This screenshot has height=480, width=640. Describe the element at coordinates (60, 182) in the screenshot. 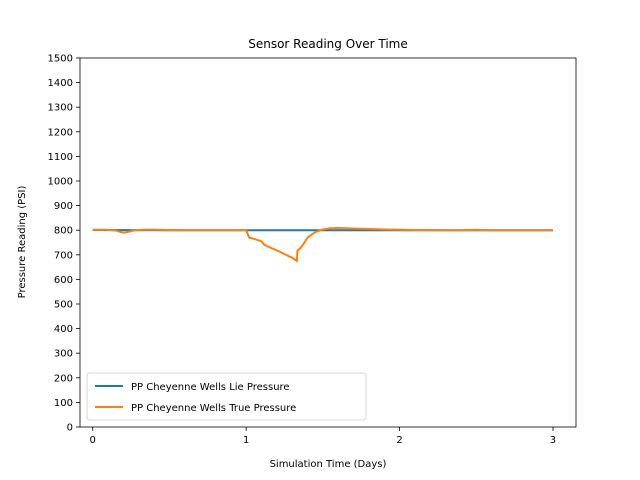

I see `y-tick-label: 1000` at that location.